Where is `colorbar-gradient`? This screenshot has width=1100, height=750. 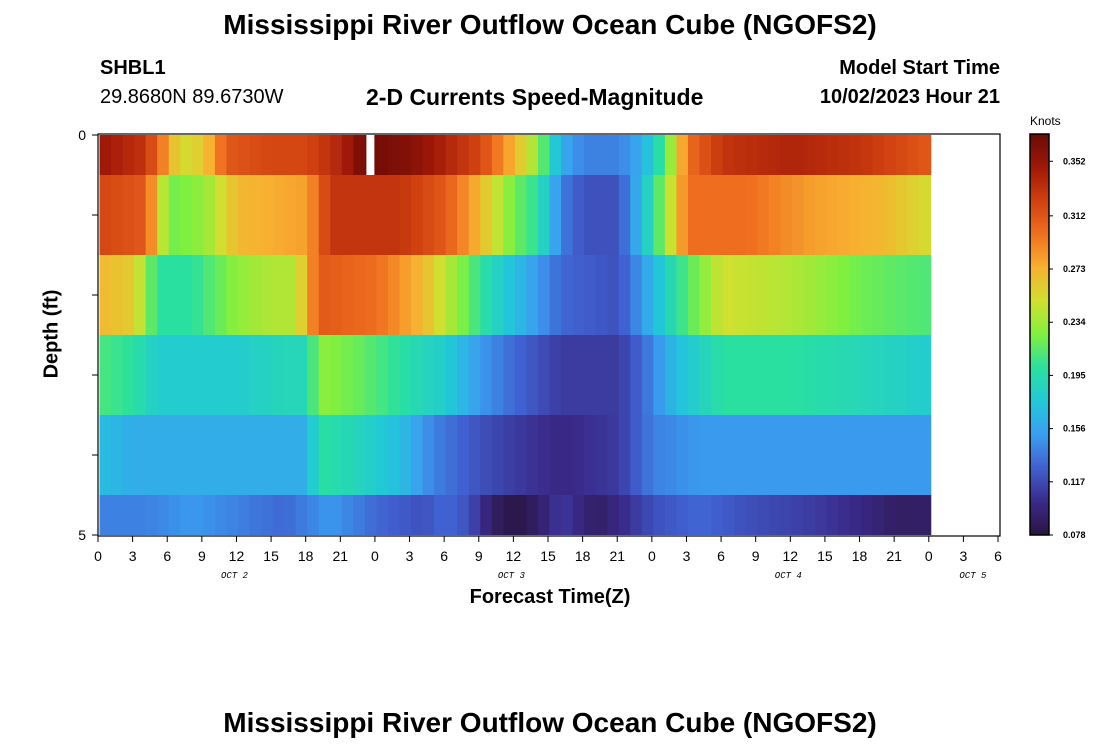
colorbar-gradient is located at coordinates (1039, 334).